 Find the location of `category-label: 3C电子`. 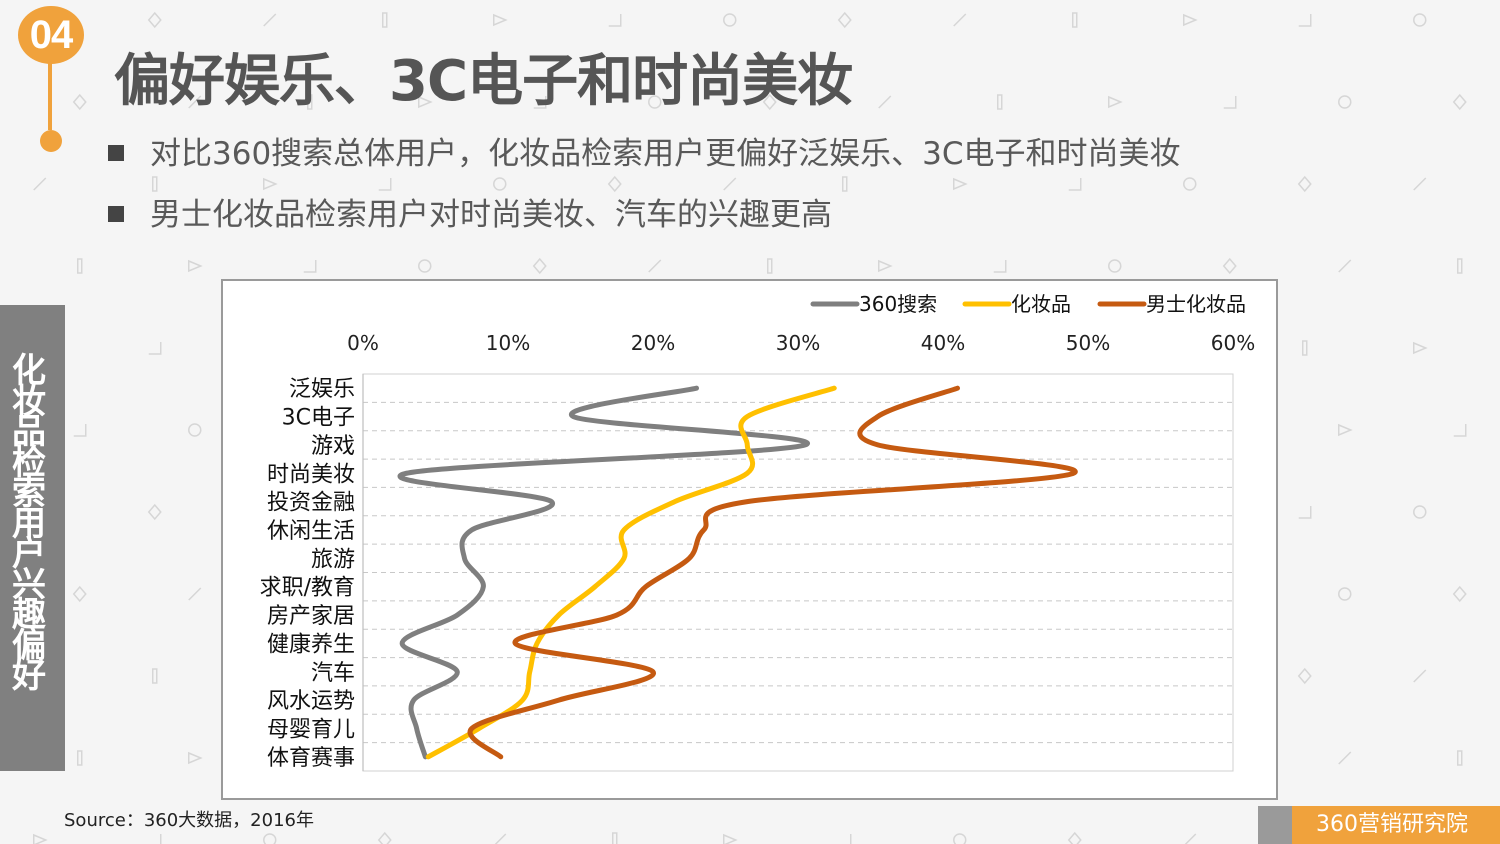

category-label: 3C电子 is located at coordinates (318, 418).